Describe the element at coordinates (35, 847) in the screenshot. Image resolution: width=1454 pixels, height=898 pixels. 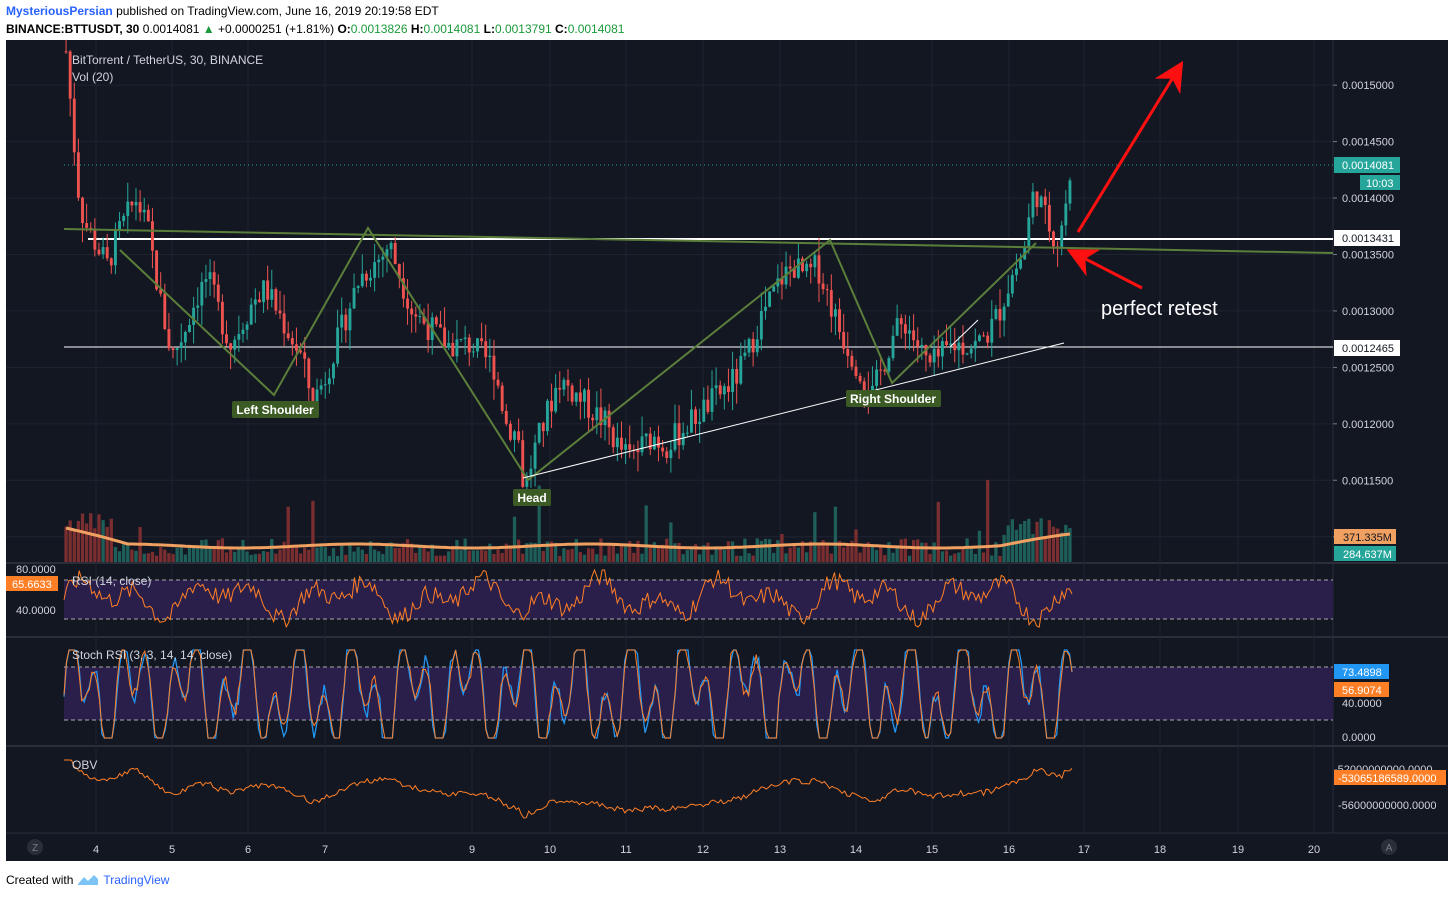
I see `zoom-reset-button` at that location.